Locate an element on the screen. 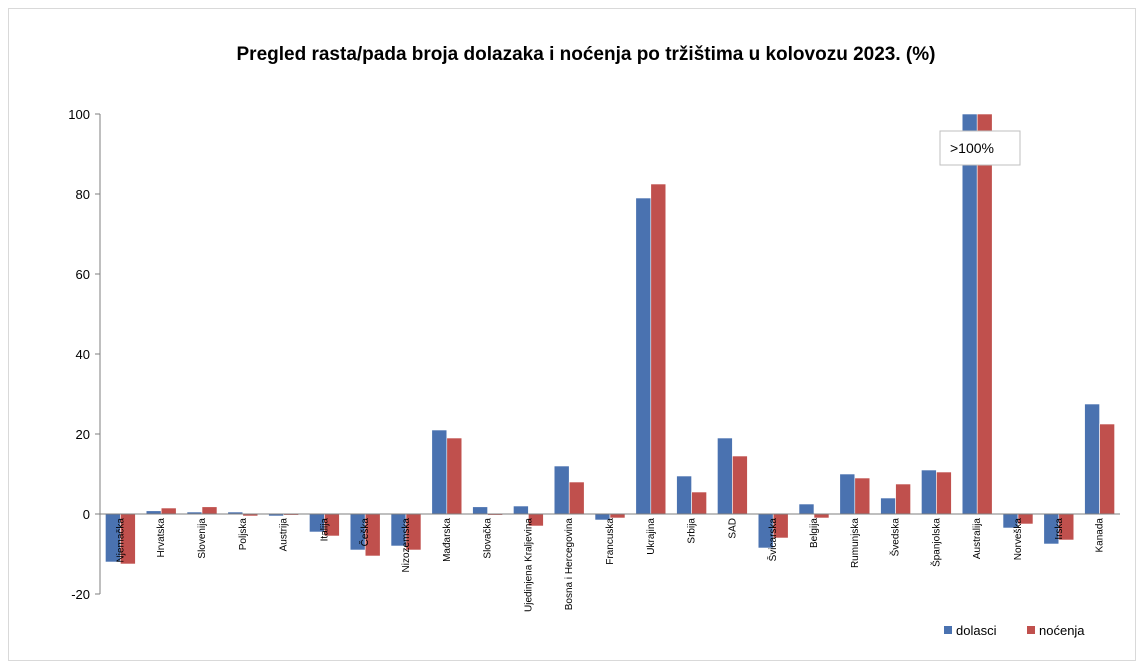  x-tick-label: Bosna i Hercegovina is located at coordinates (569, 564).